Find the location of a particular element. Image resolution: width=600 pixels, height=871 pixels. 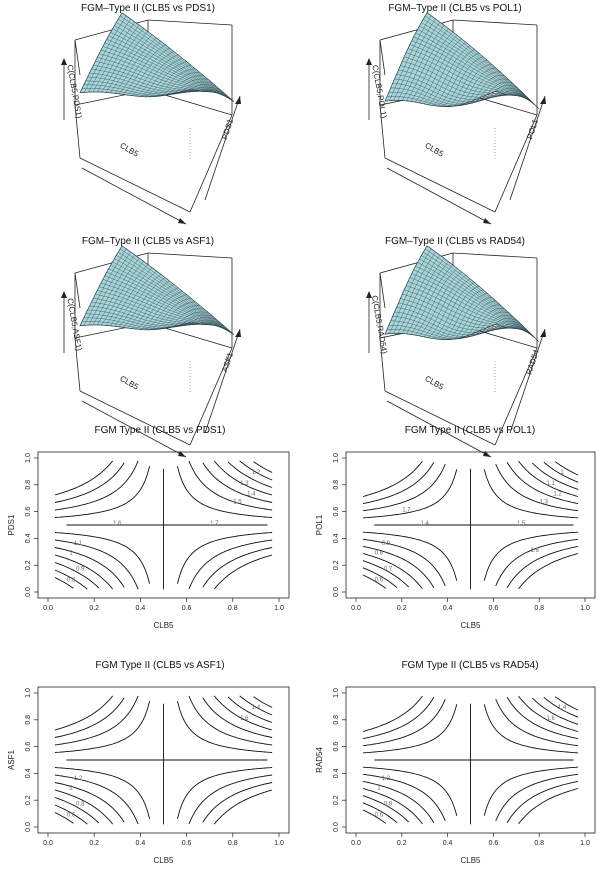

x-tick-label: 0.6 is located at coordinates (187, 608).